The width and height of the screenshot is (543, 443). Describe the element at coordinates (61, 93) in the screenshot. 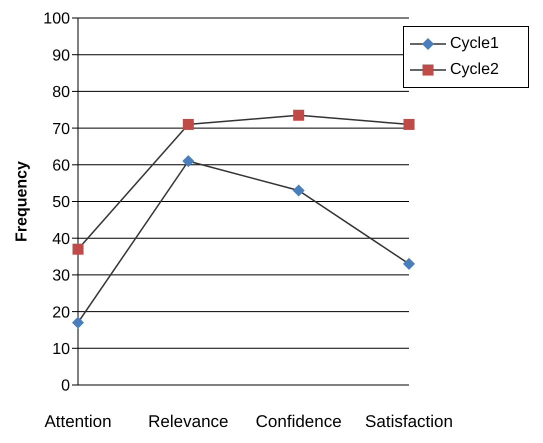

I see `y-tick-label: 80` at that location.